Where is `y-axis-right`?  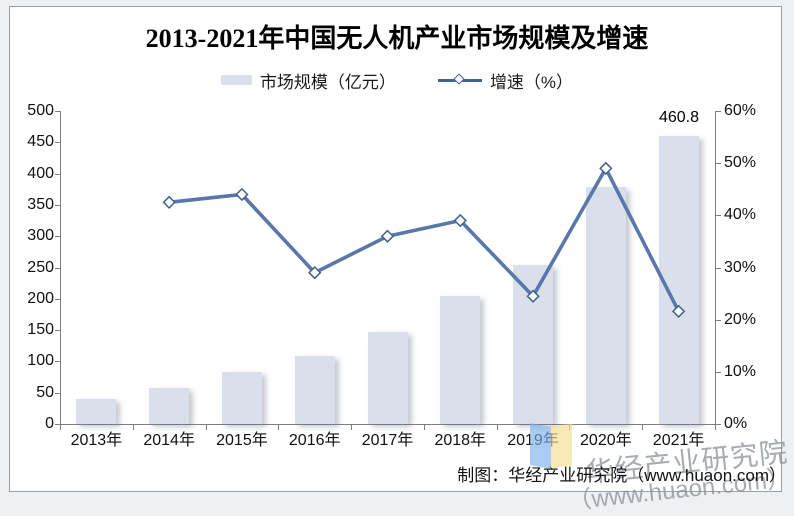 y-axis-right is located at coordinates (715, 267).